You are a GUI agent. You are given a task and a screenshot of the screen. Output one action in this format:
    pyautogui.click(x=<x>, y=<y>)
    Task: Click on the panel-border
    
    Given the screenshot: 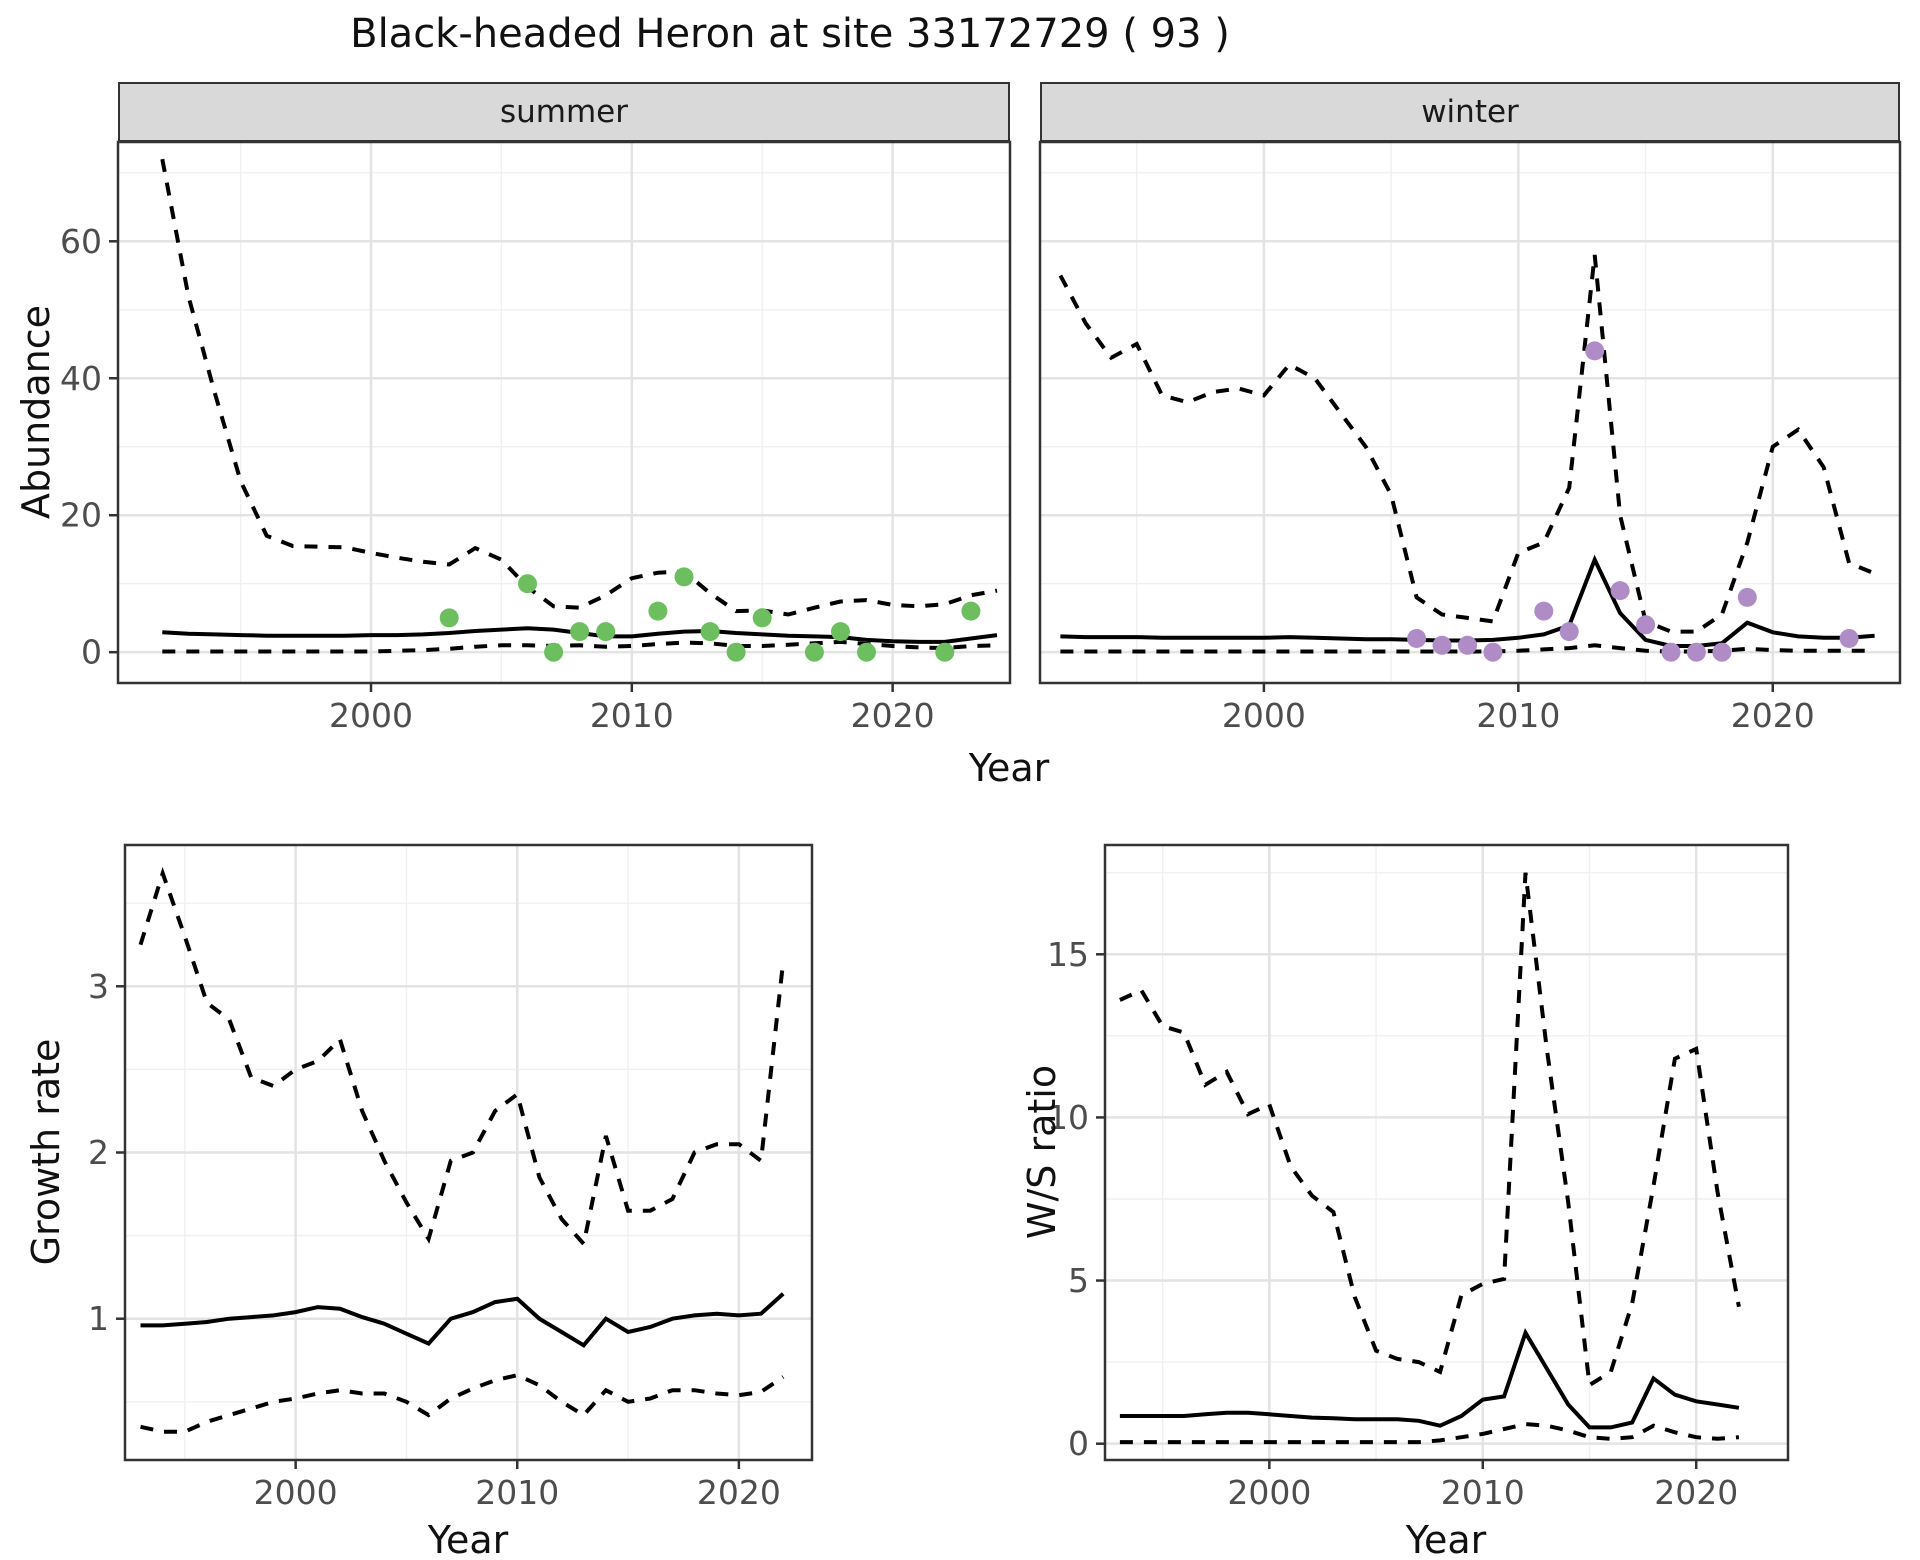 What is the action you would take?
    pyautogui.click(x=1446, y=1152)
    